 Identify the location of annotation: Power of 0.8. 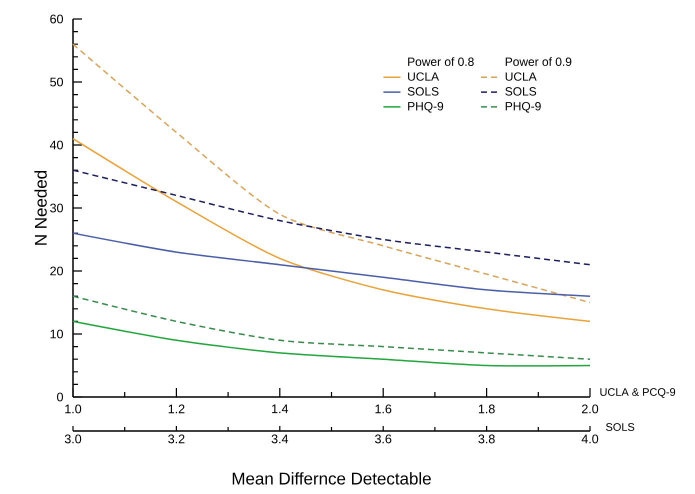
(441, 61).